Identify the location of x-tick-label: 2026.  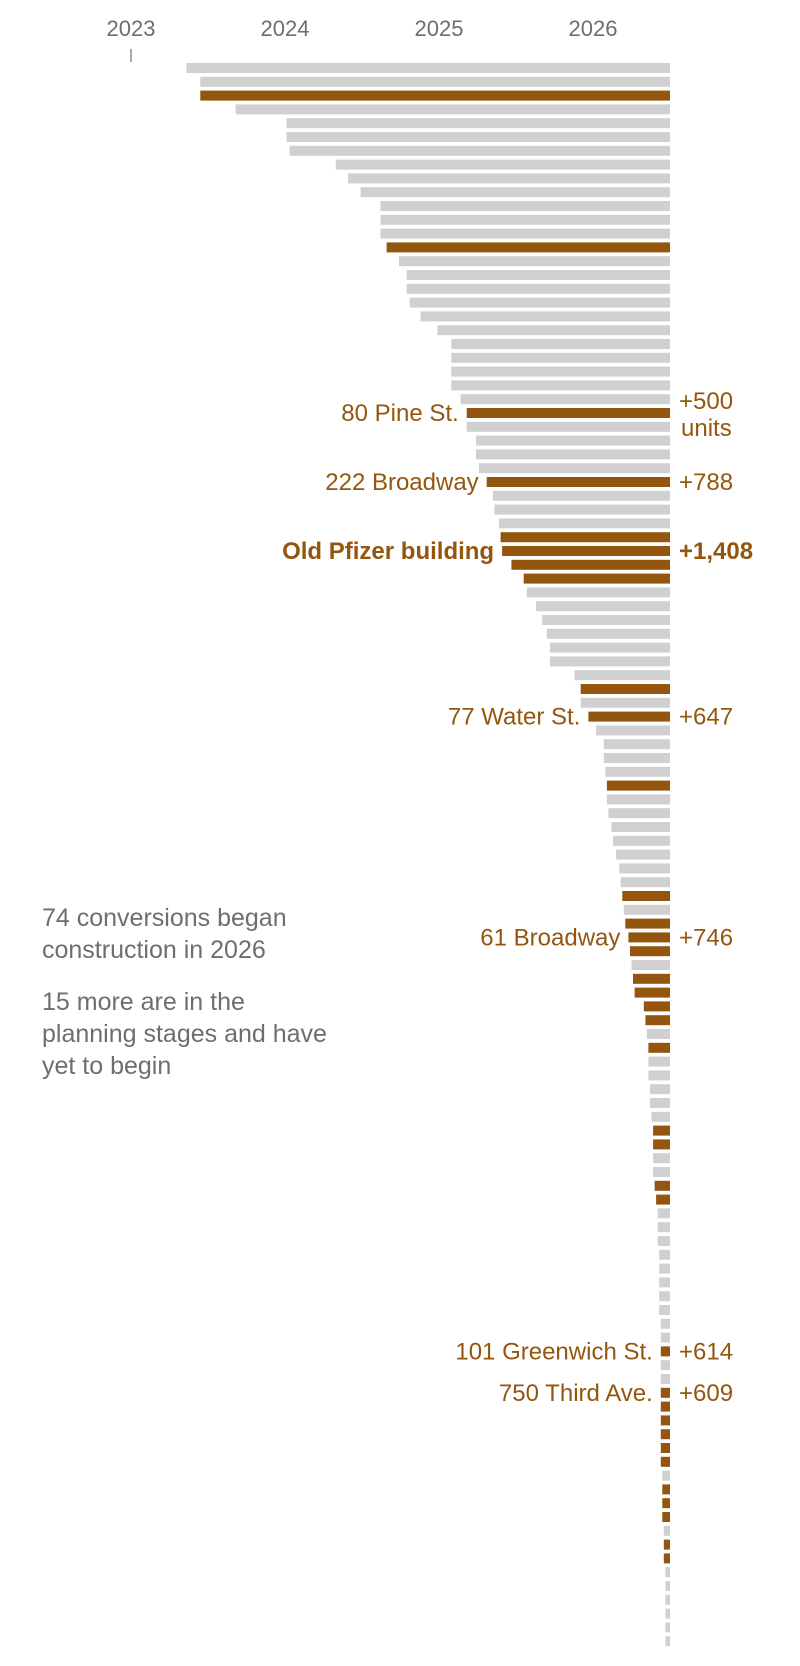
(593, 28).